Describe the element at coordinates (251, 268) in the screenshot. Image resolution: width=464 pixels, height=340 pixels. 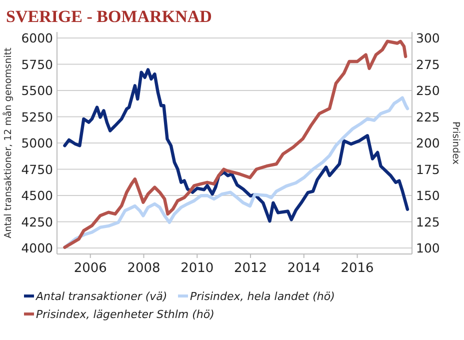
I see `x-tick-label: 2012` at that location.